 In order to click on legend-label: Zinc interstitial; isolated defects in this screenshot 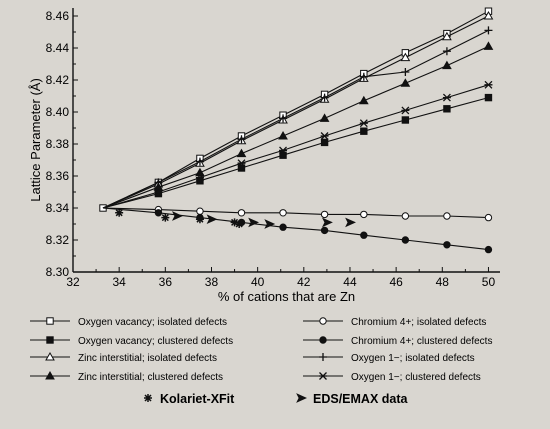, I will do `click(147, 358)`.